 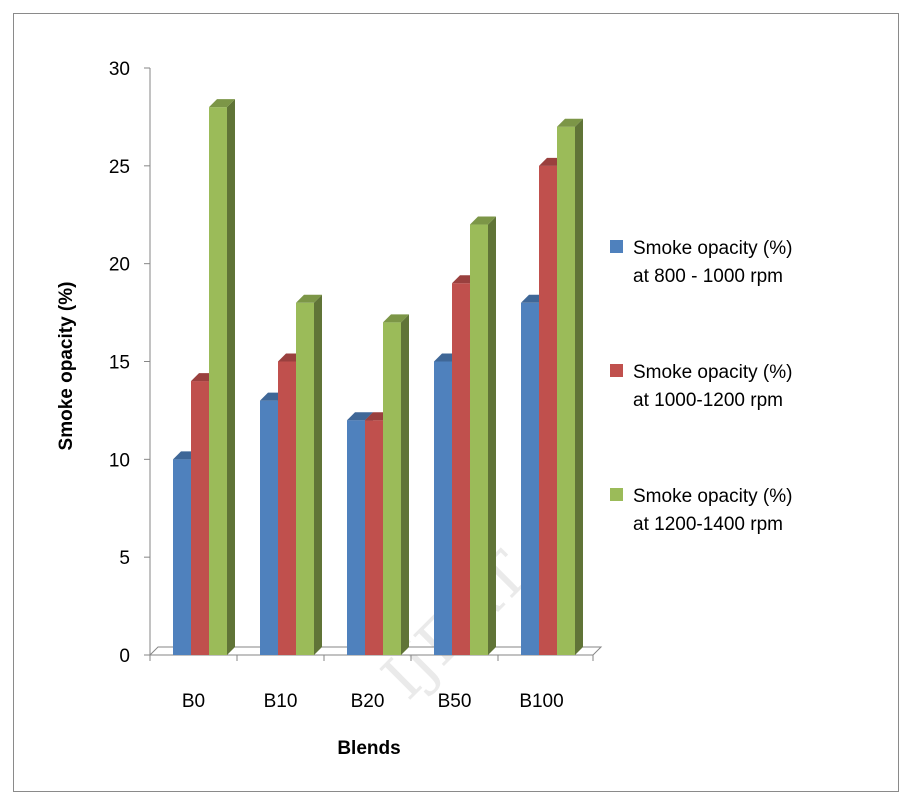 I want to click on y-axis-title: Smoke opacity (%), so click(x=66, y=366).